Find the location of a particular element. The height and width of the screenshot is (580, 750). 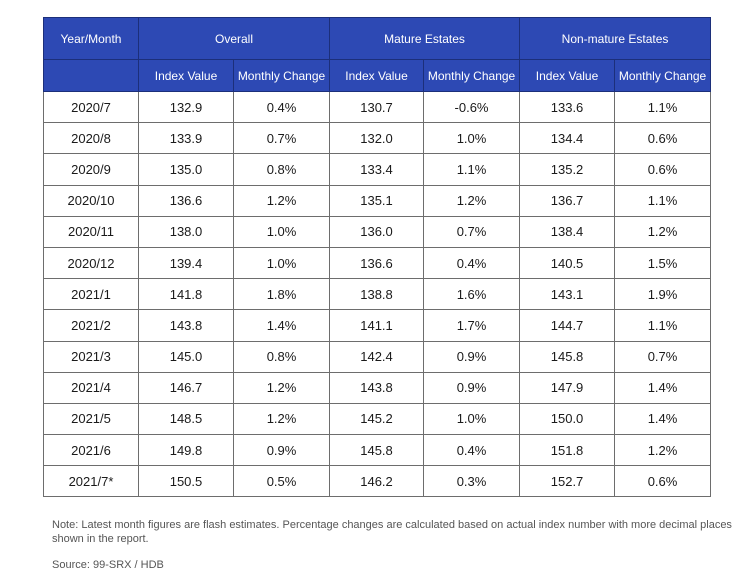

cell-mature-change: 0.7% is located at coordinates (472, 231).